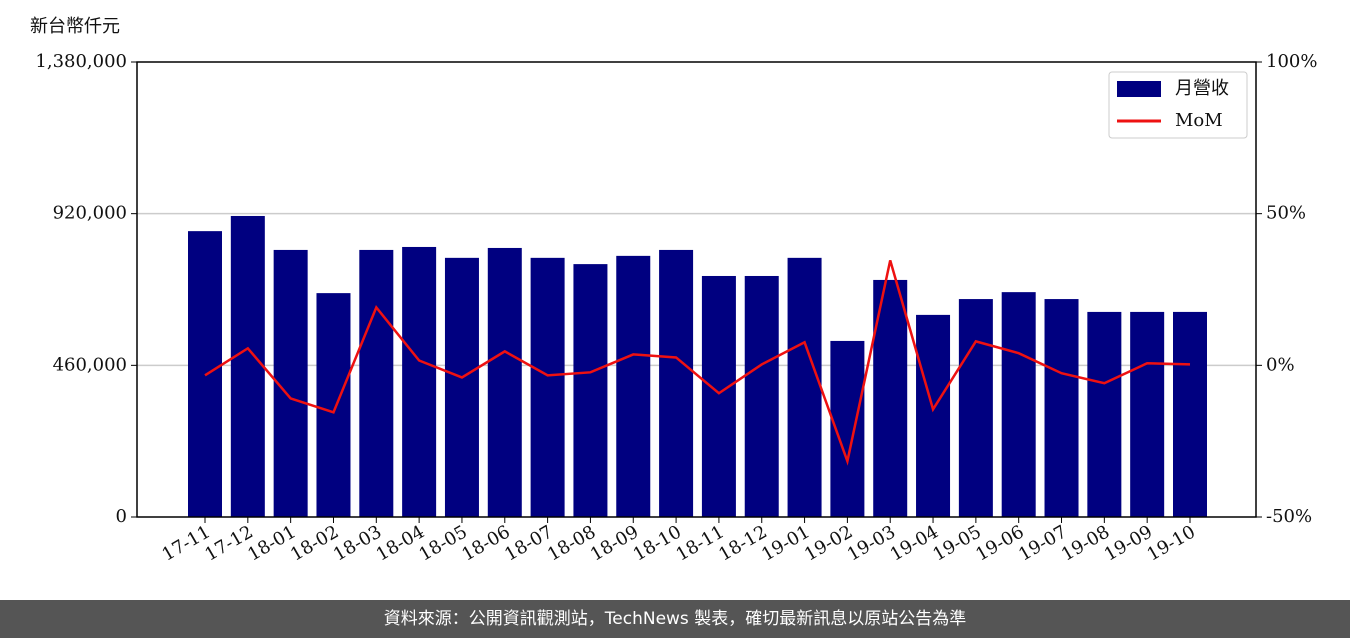 The image size is (1350, 638). I want to click on x-tick-label: 18-06, so click(485, 543).